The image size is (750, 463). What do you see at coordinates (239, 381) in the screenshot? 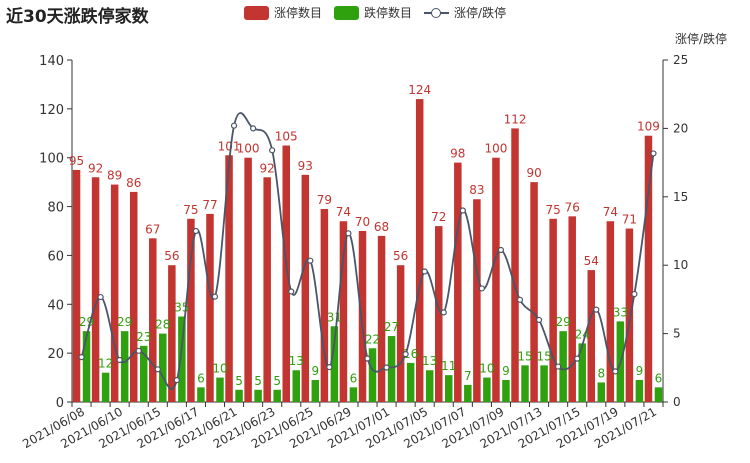
I see `data-label-limit-down: 5` at bounding box center [239, 381].